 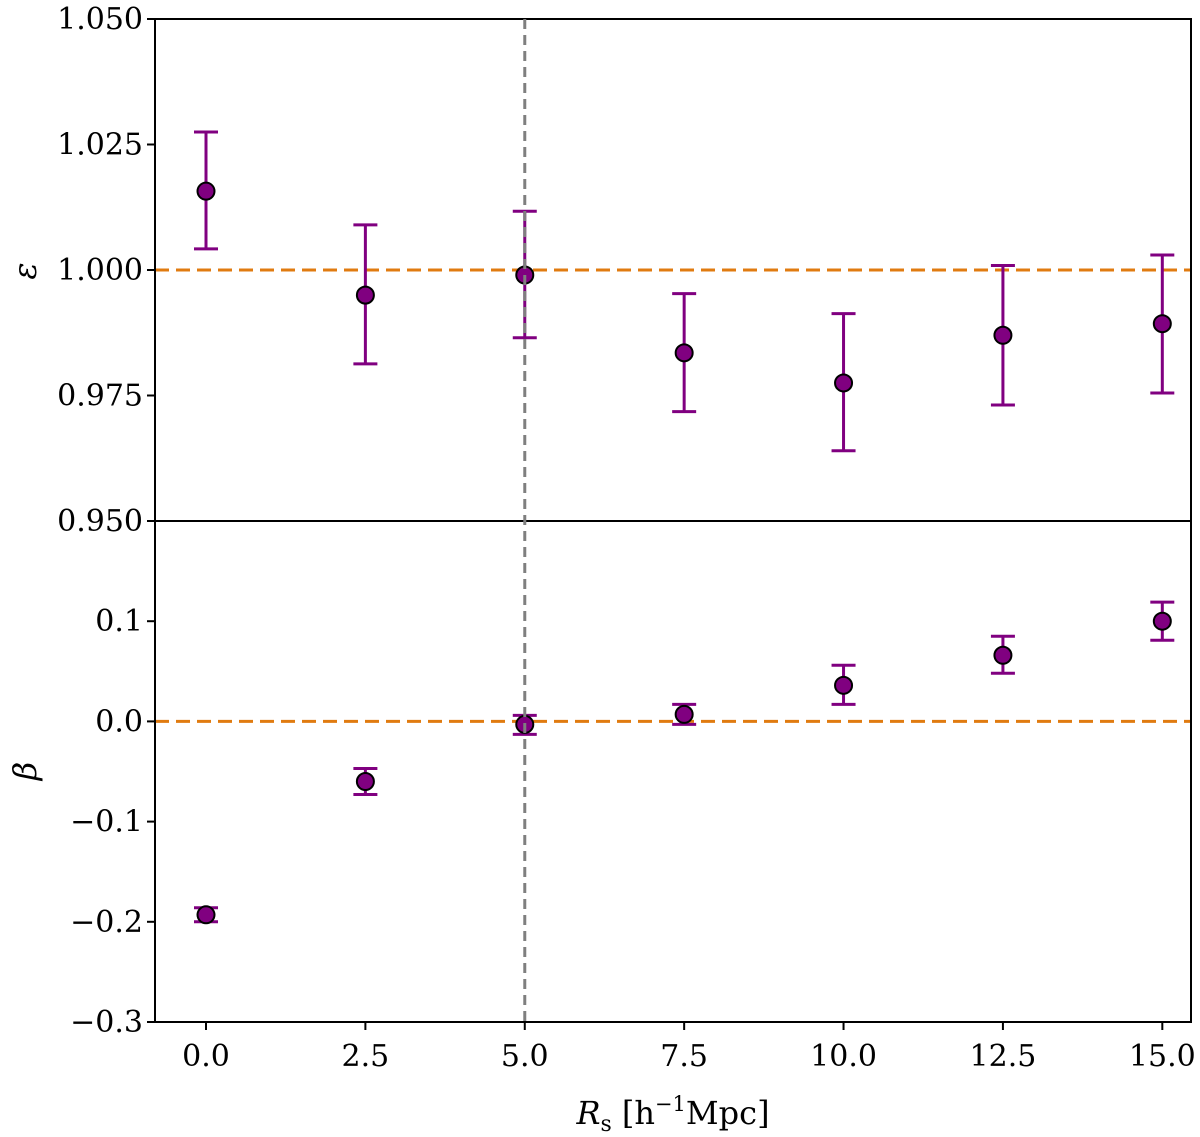 What do you see at coordinates (366, 1056) in the screenshot?
I see `x-tick-label: 2.5` at bounding box center [366, 1056].